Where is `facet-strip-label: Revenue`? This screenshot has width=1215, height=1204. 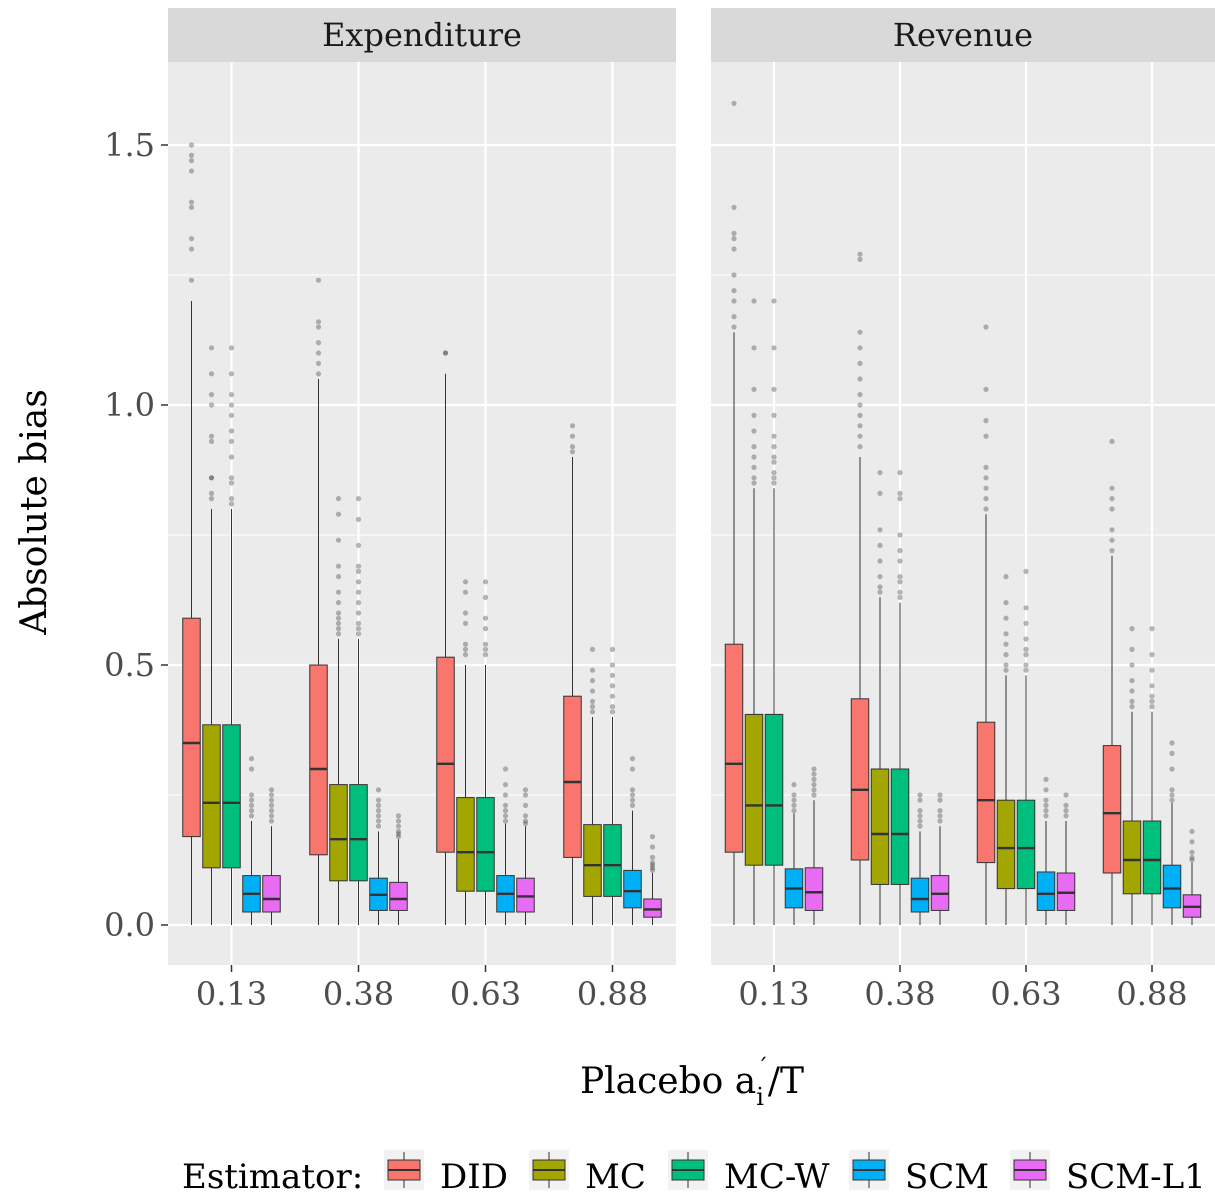
facet-strip-label: Revenue is located at coordinates (963, 35).